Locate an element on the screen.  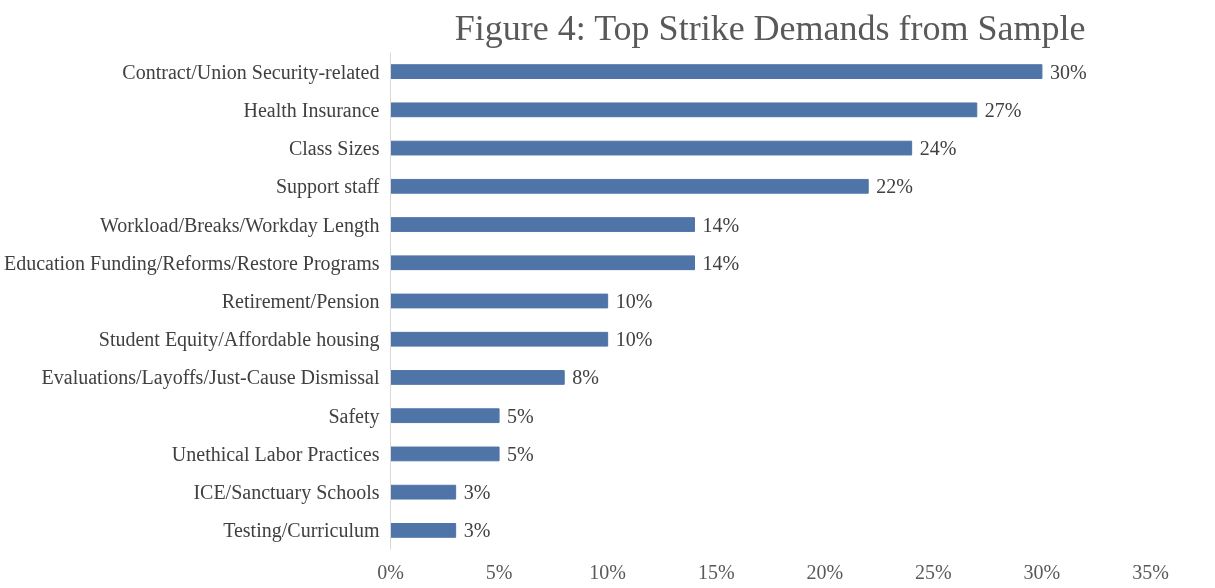
y-tick-label: Support staff is located at coordinates (327, 187).